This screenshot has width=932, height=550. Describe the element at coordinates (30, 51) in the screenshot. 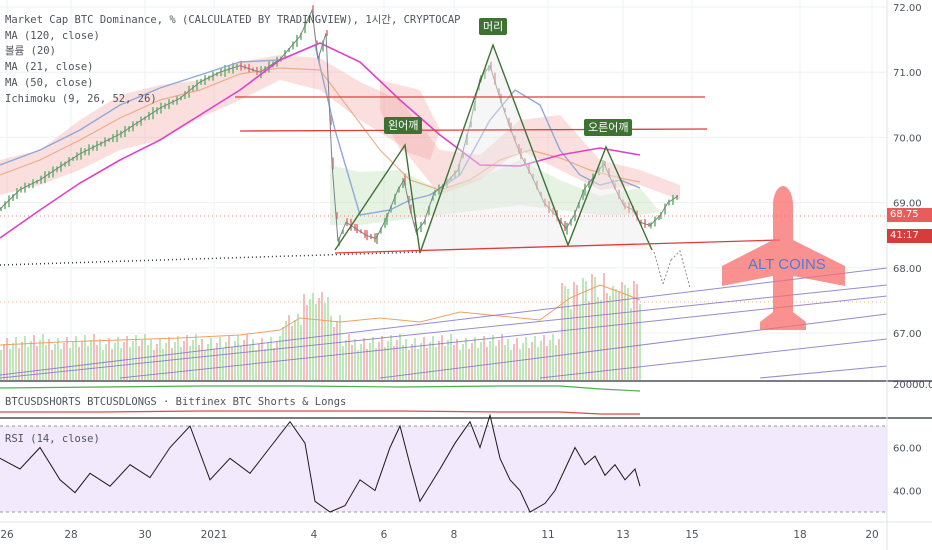

I see `legend-volume: 볼륨 (20)` at that location.